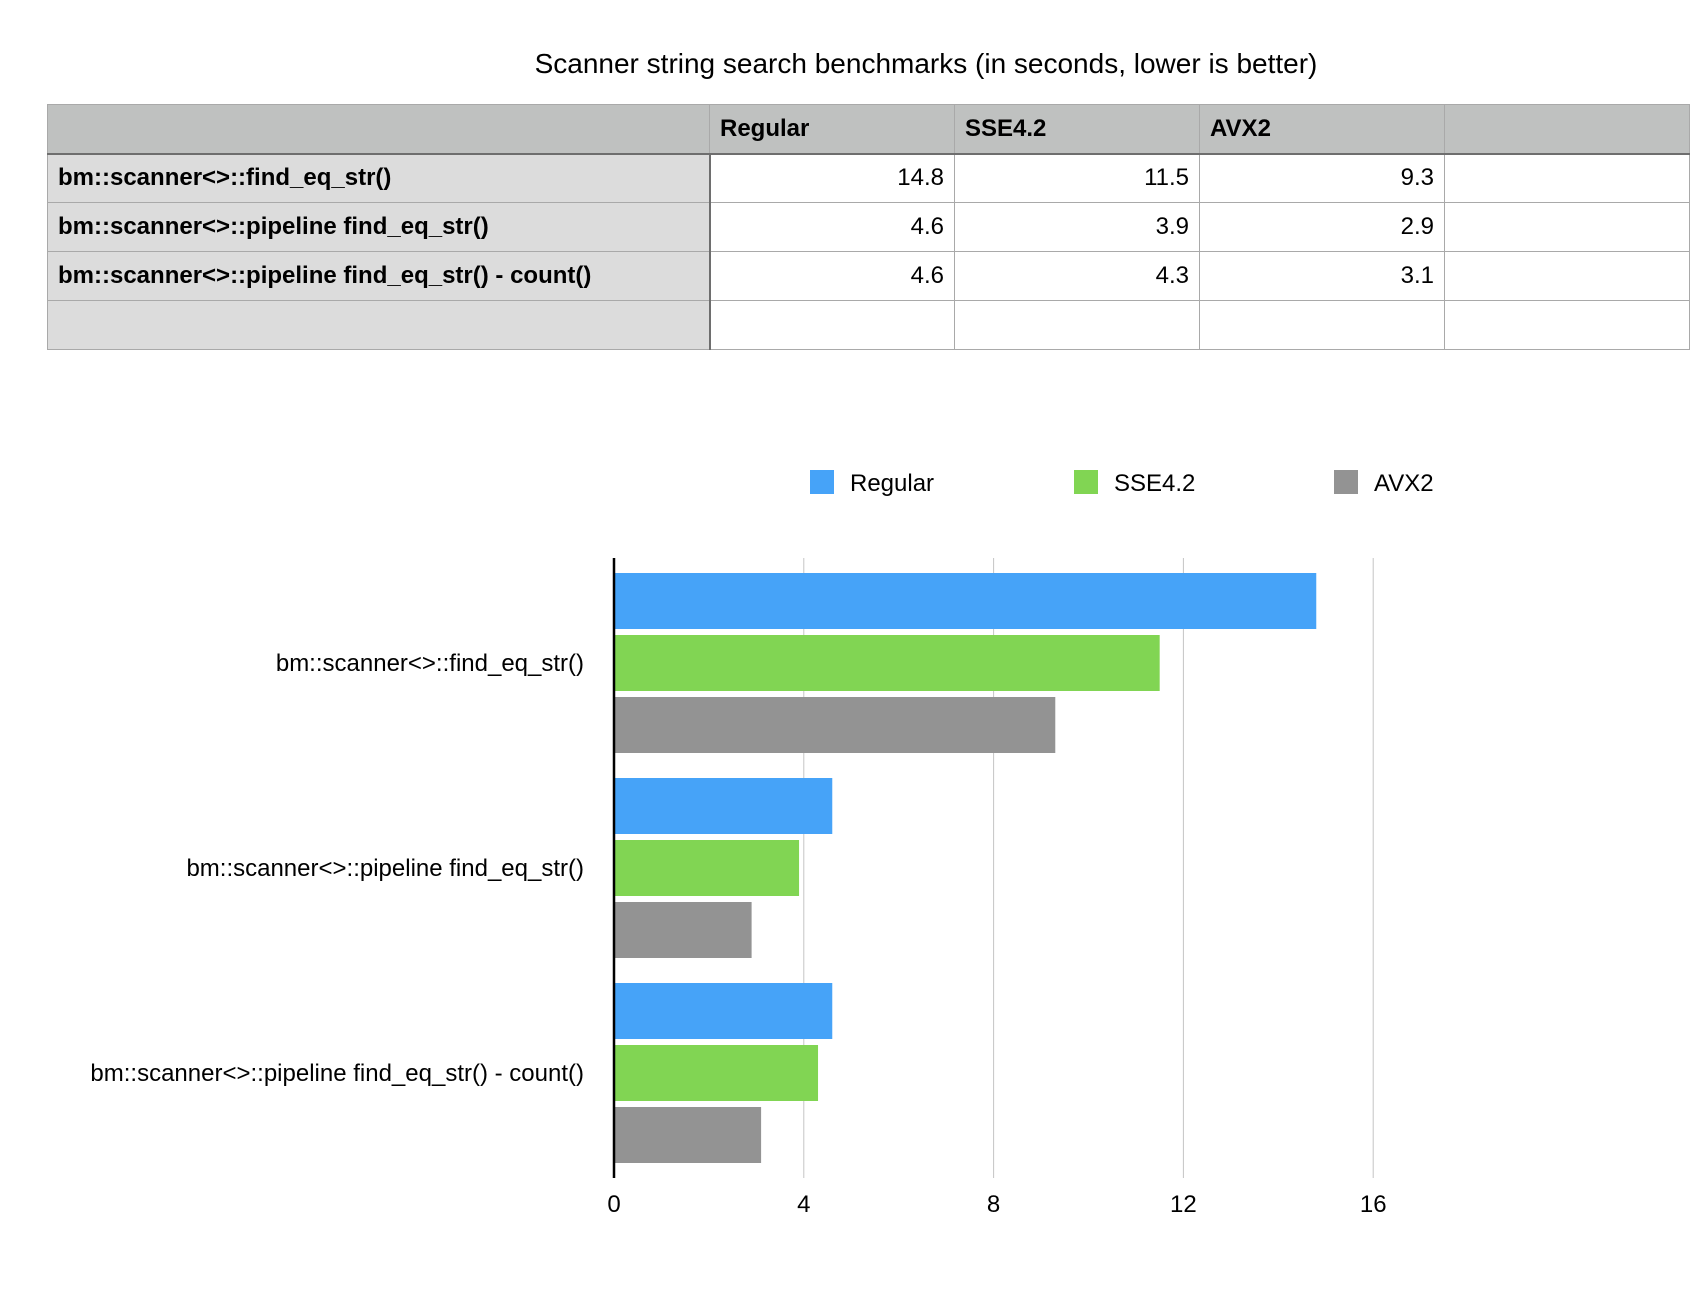 This screenshot has width=1692, height=1310. I want to click on category-label: bm::scanner<>::find_eq_str(), so click(430, 663).